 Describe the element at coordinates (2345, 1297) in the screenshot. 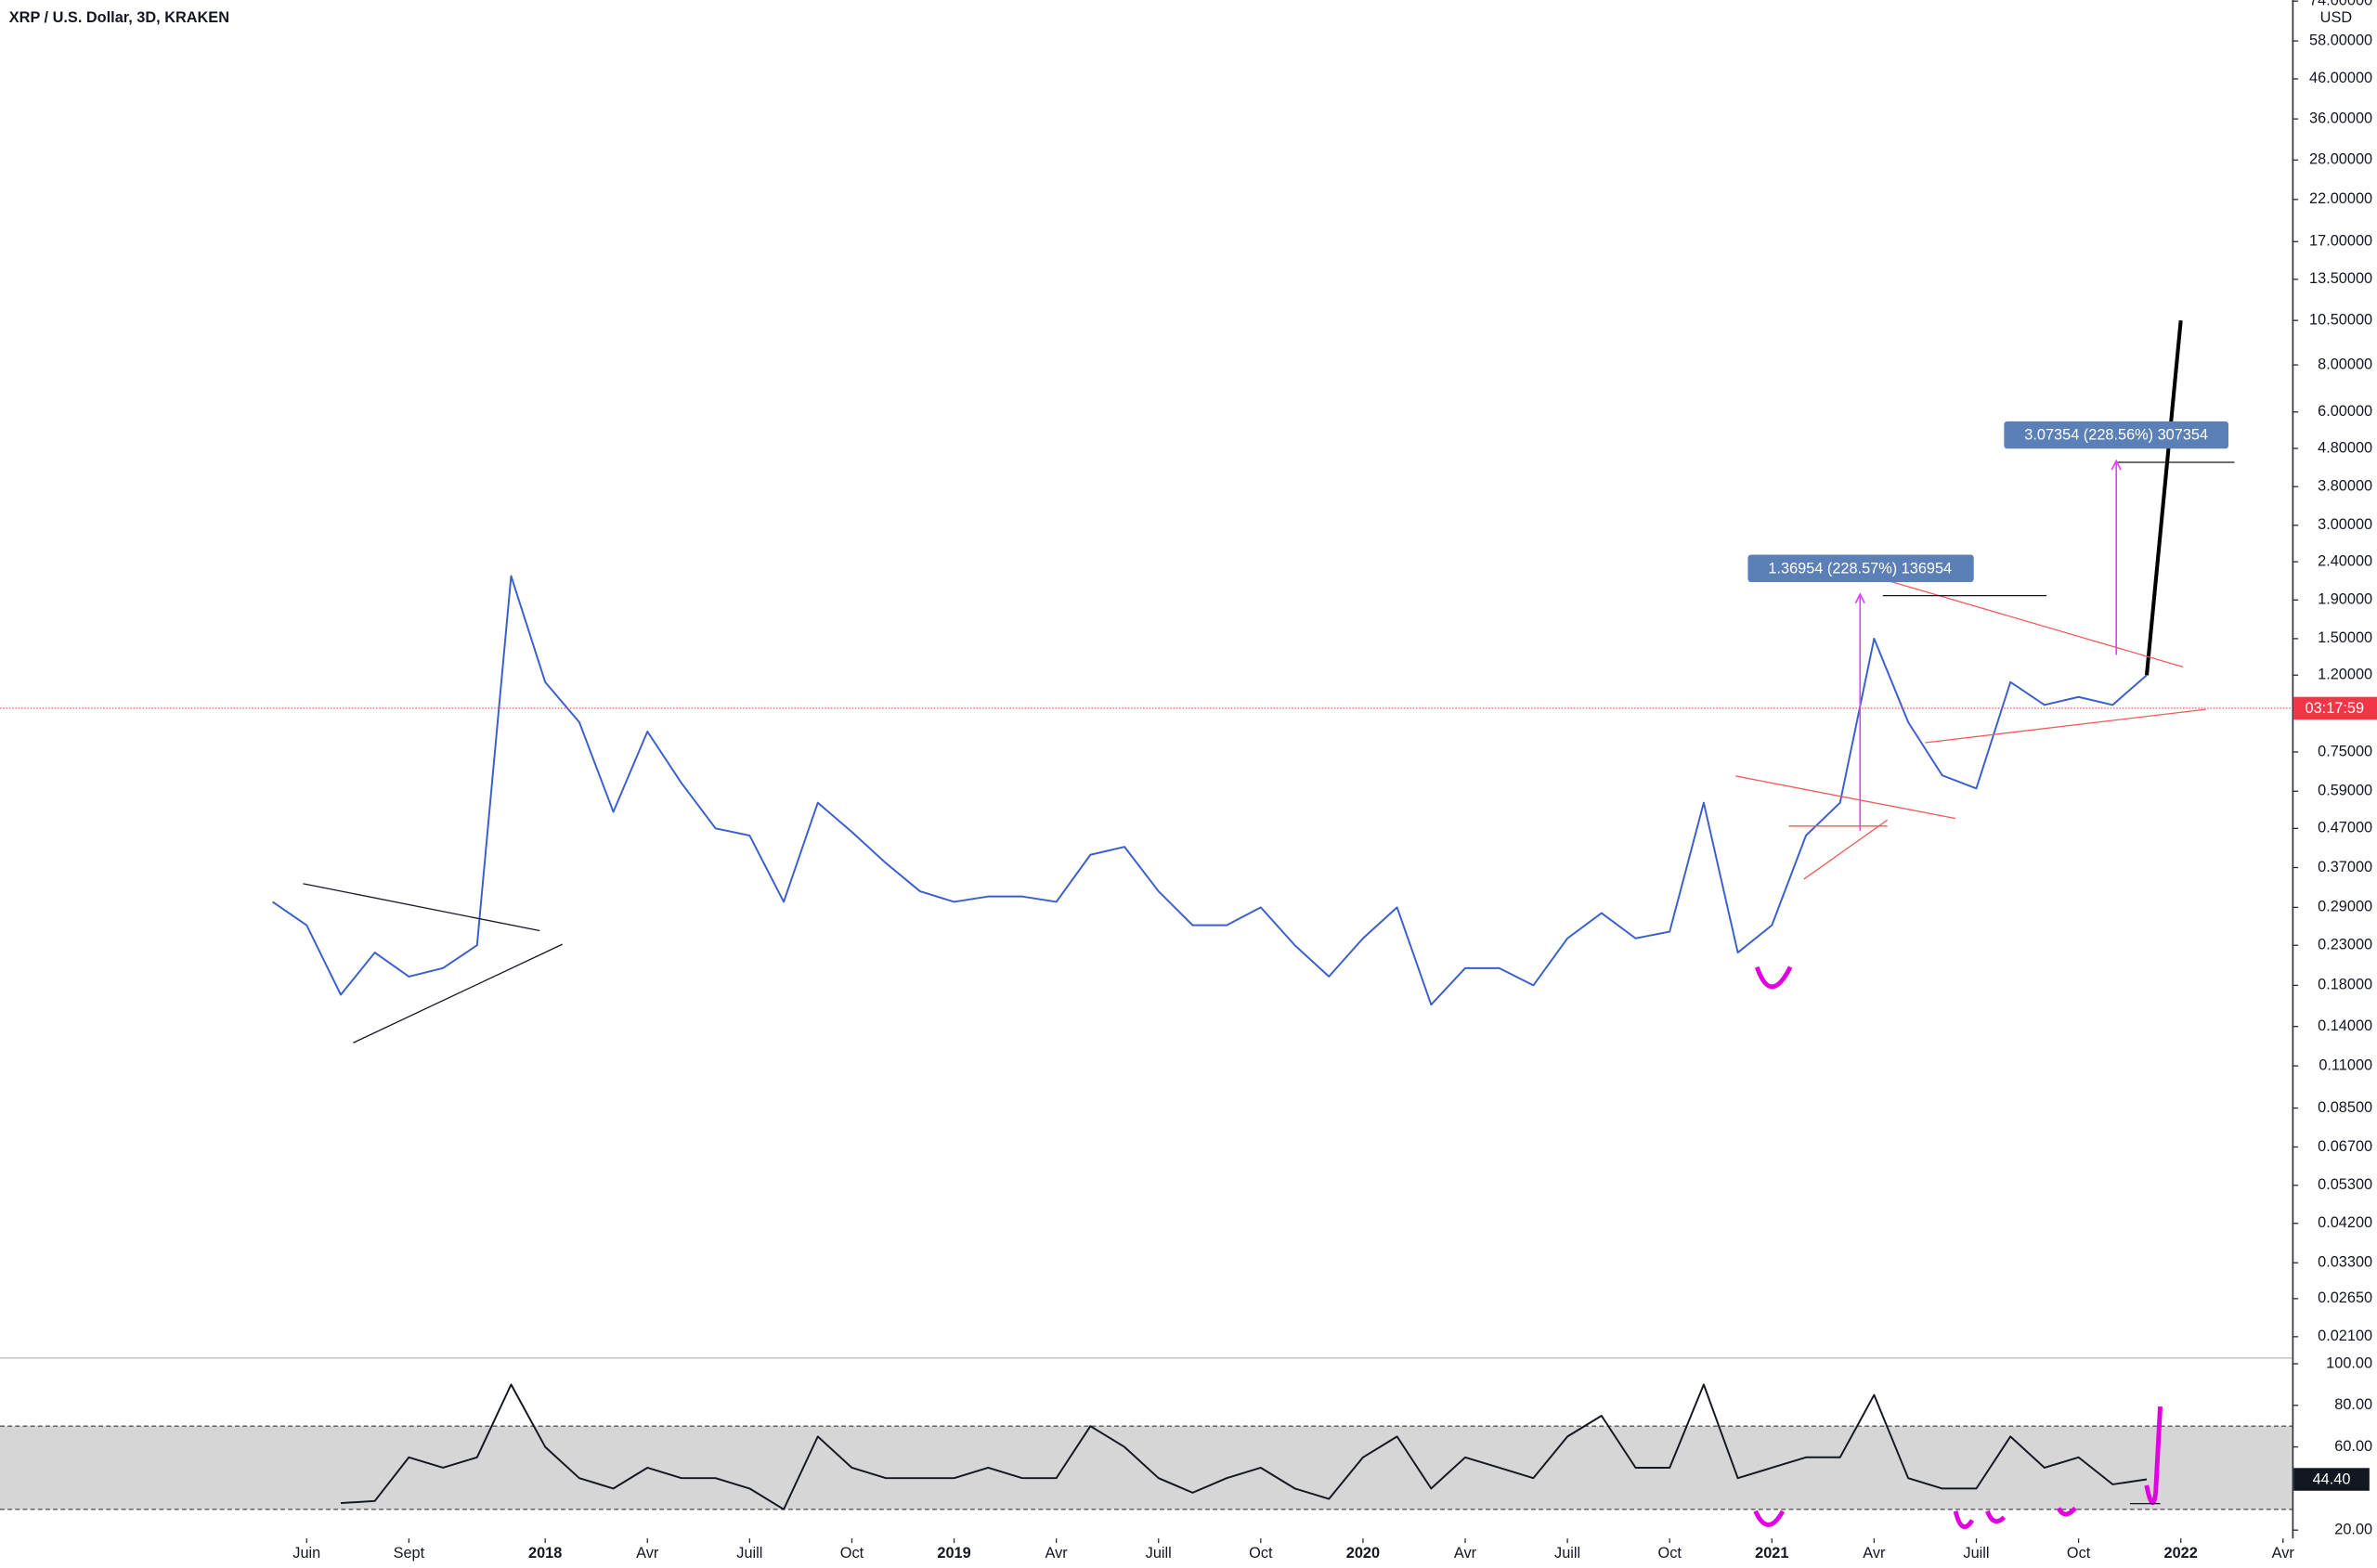

I see `y-tick-label: 0.02650` at that location.